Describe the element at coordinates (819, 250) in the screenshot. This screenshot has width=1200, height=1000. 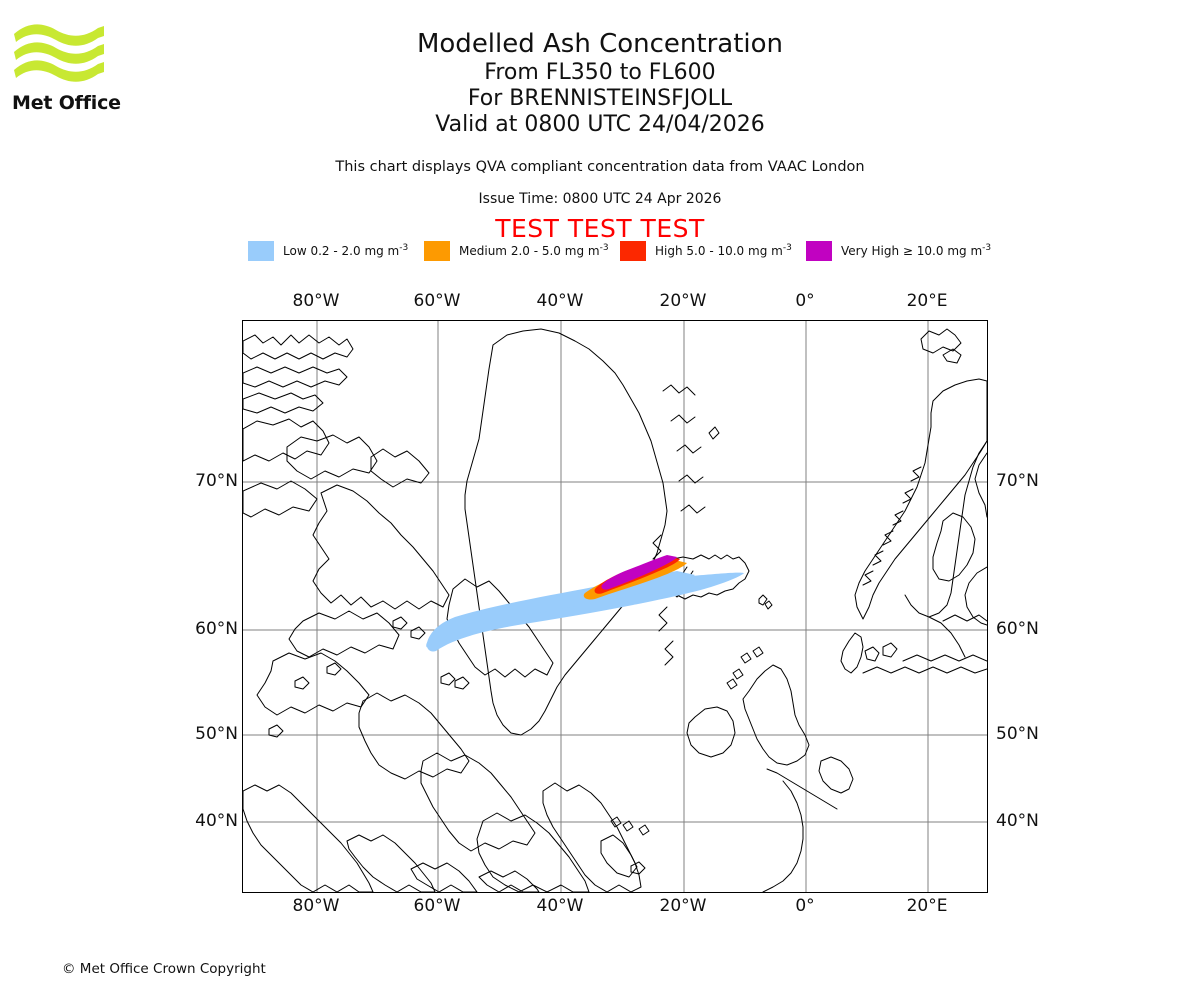
I see `legend-swatch-very-high` at that location.